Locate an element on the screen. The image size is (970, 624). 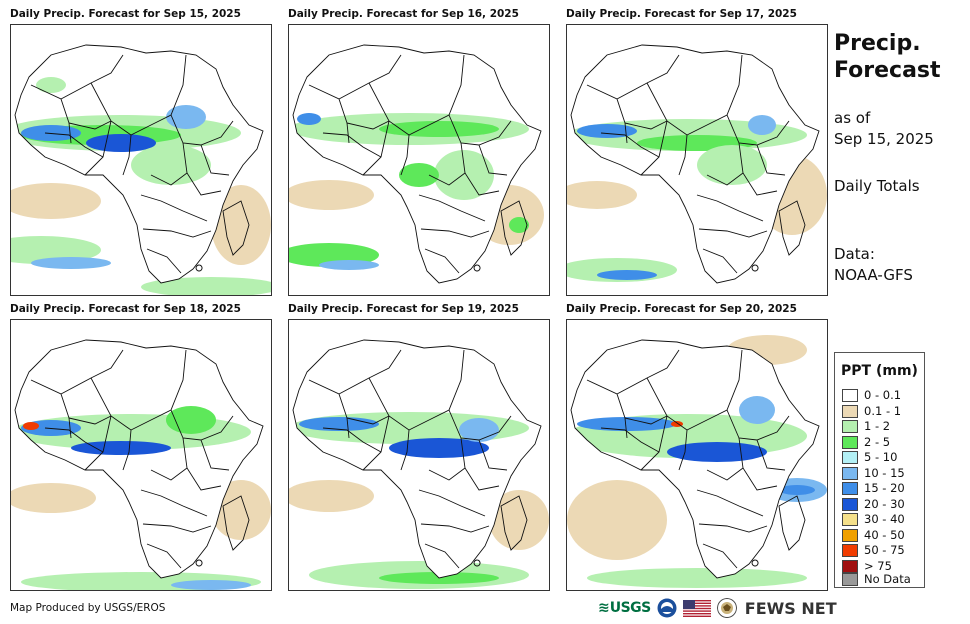
noaa-seal-icon is located at coordinates (667, 608).